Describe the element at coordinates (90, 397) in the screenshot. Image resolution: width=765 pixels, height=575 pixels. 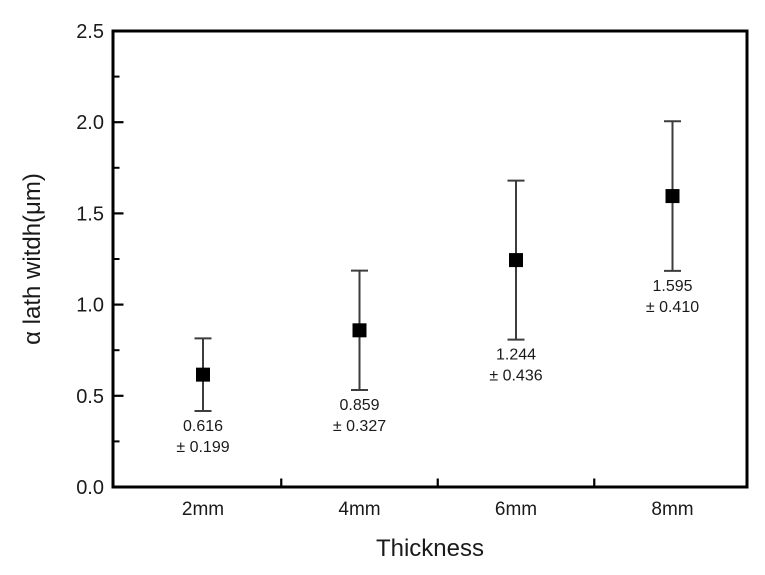
I see `y-tick-label: 0.5` at that location.